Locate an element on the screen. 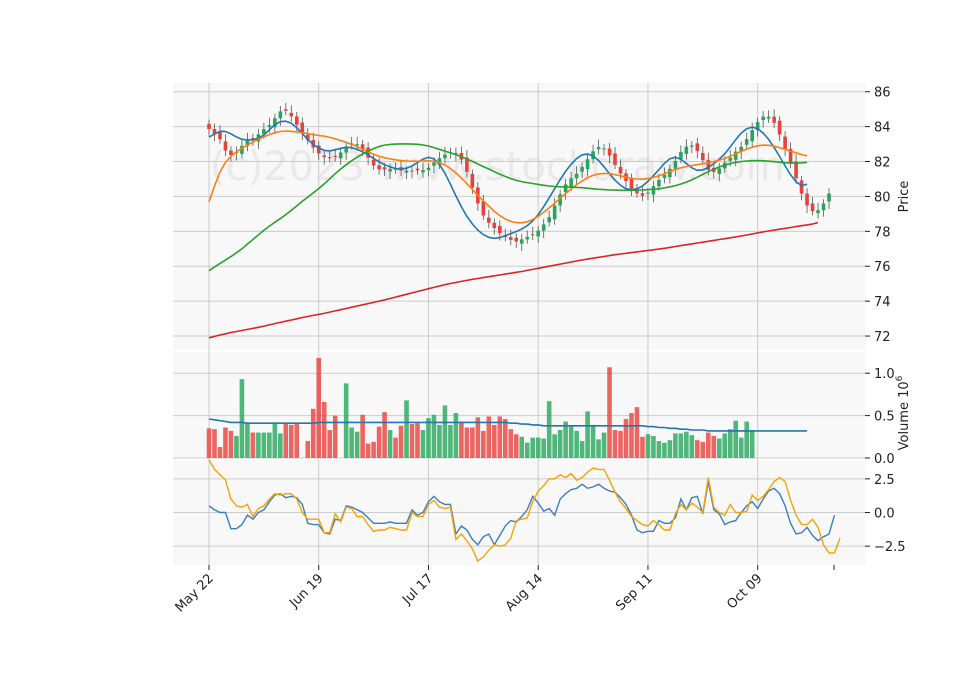  x-axis-tick-label: Sep 11 is located at coordinates (634, 592).